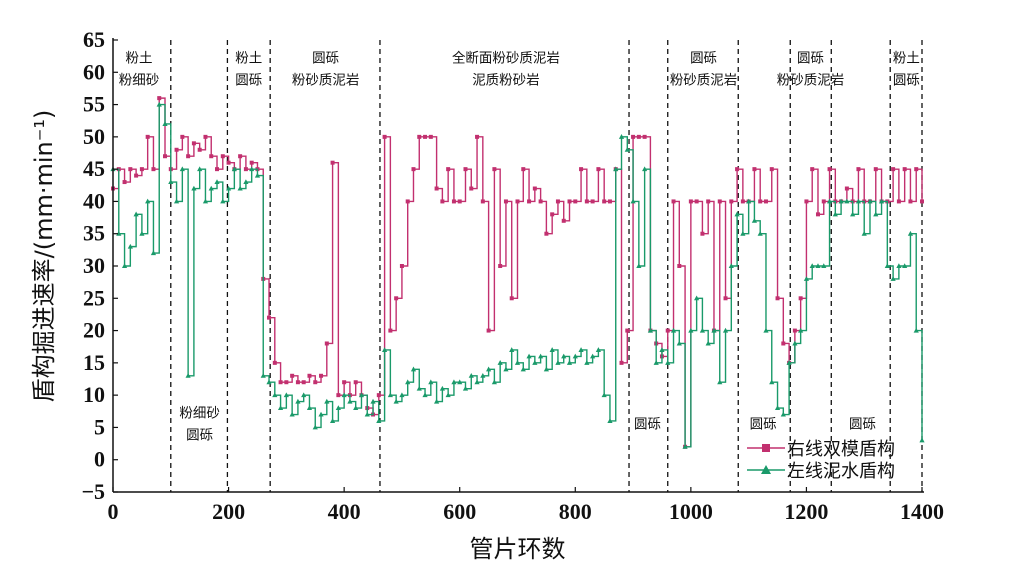  Describe the element at coordinates (113, 511) in the screenshot. I see `x-tick-label: 0` at that location.